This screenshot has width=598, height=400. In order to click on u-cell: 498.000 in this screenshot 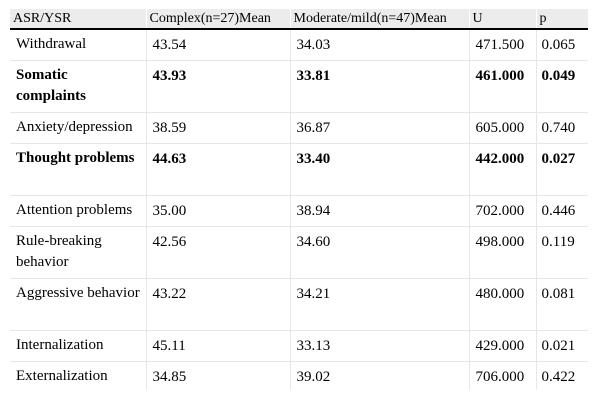, I will do `click(502, 252)`.